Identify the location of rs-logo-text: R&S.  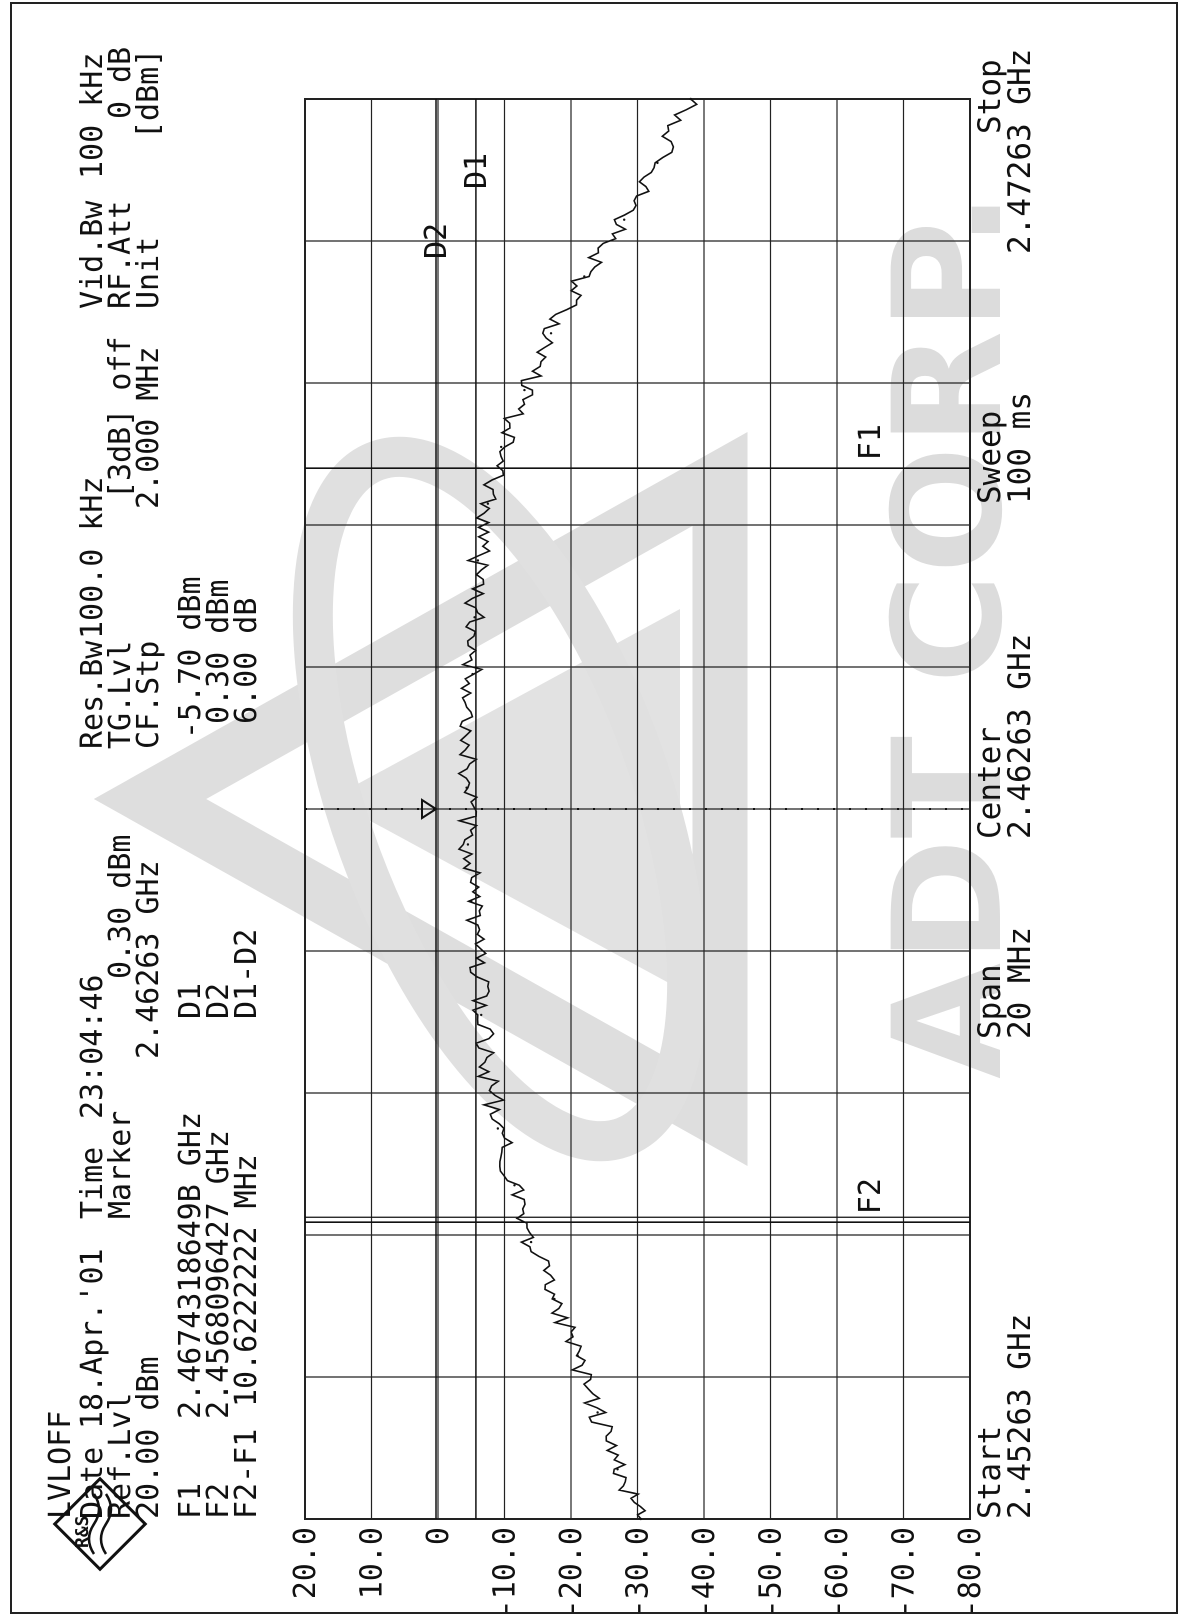
(82, 1531).